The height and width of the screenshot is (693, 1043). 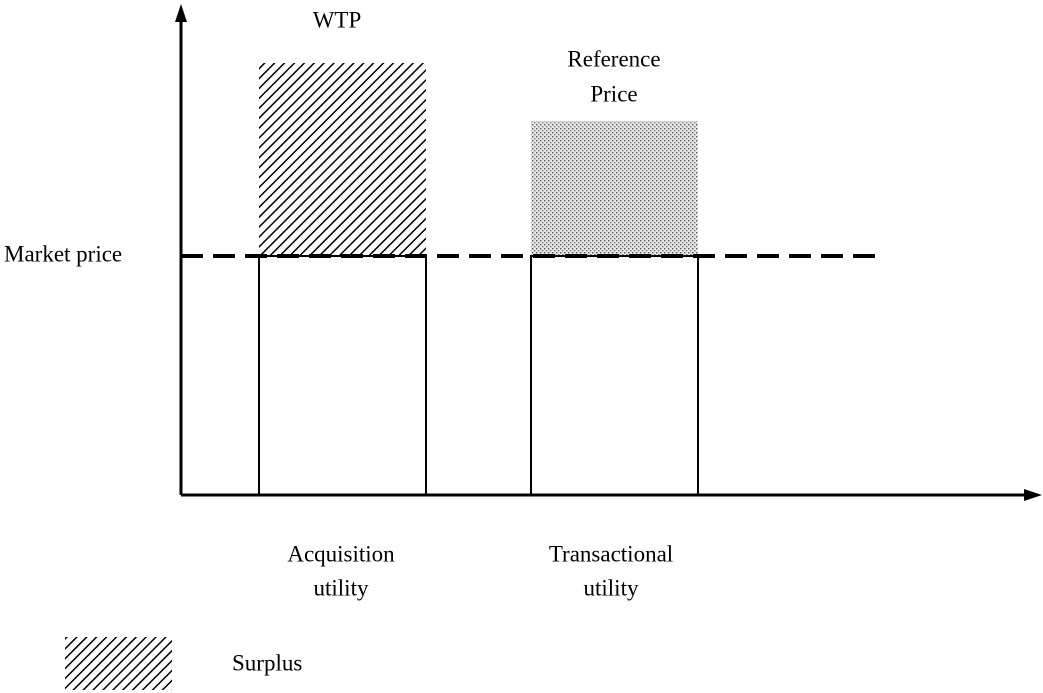 What do you see at coordinates (118, 663) in the screenshot?
I see `legend-swatch` at bounding box center [118, 663].